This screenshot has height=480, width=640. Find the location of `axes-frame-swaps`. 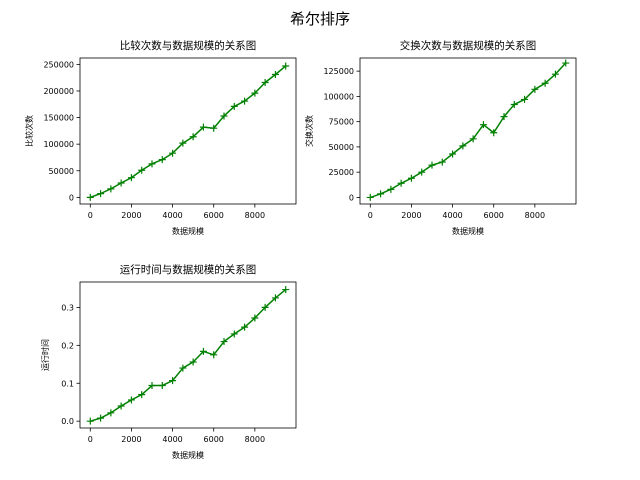

axes-frame-swaps is located at coordinates (468, 131).